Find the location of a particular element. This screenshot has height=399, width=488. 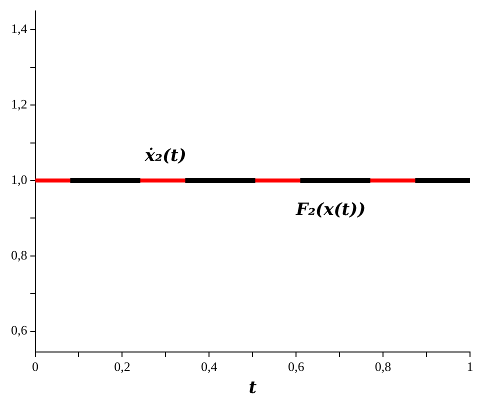

y-tick-label: 0,8 is located at coordinates (19, 254).